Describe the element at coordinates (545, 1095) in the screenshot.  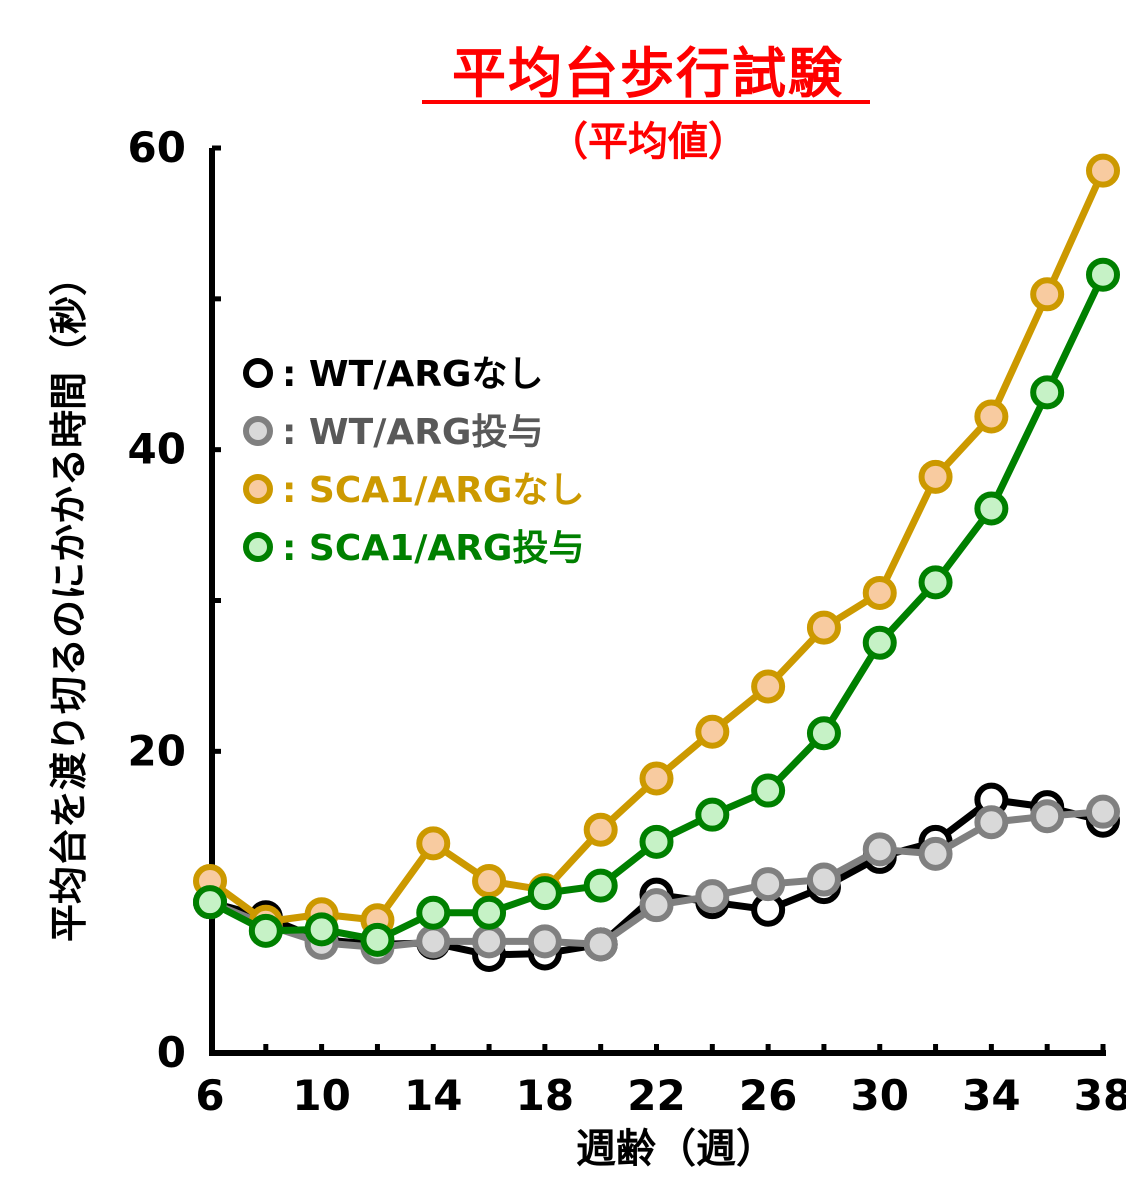
I see `x-tick-label: 18` at that location.